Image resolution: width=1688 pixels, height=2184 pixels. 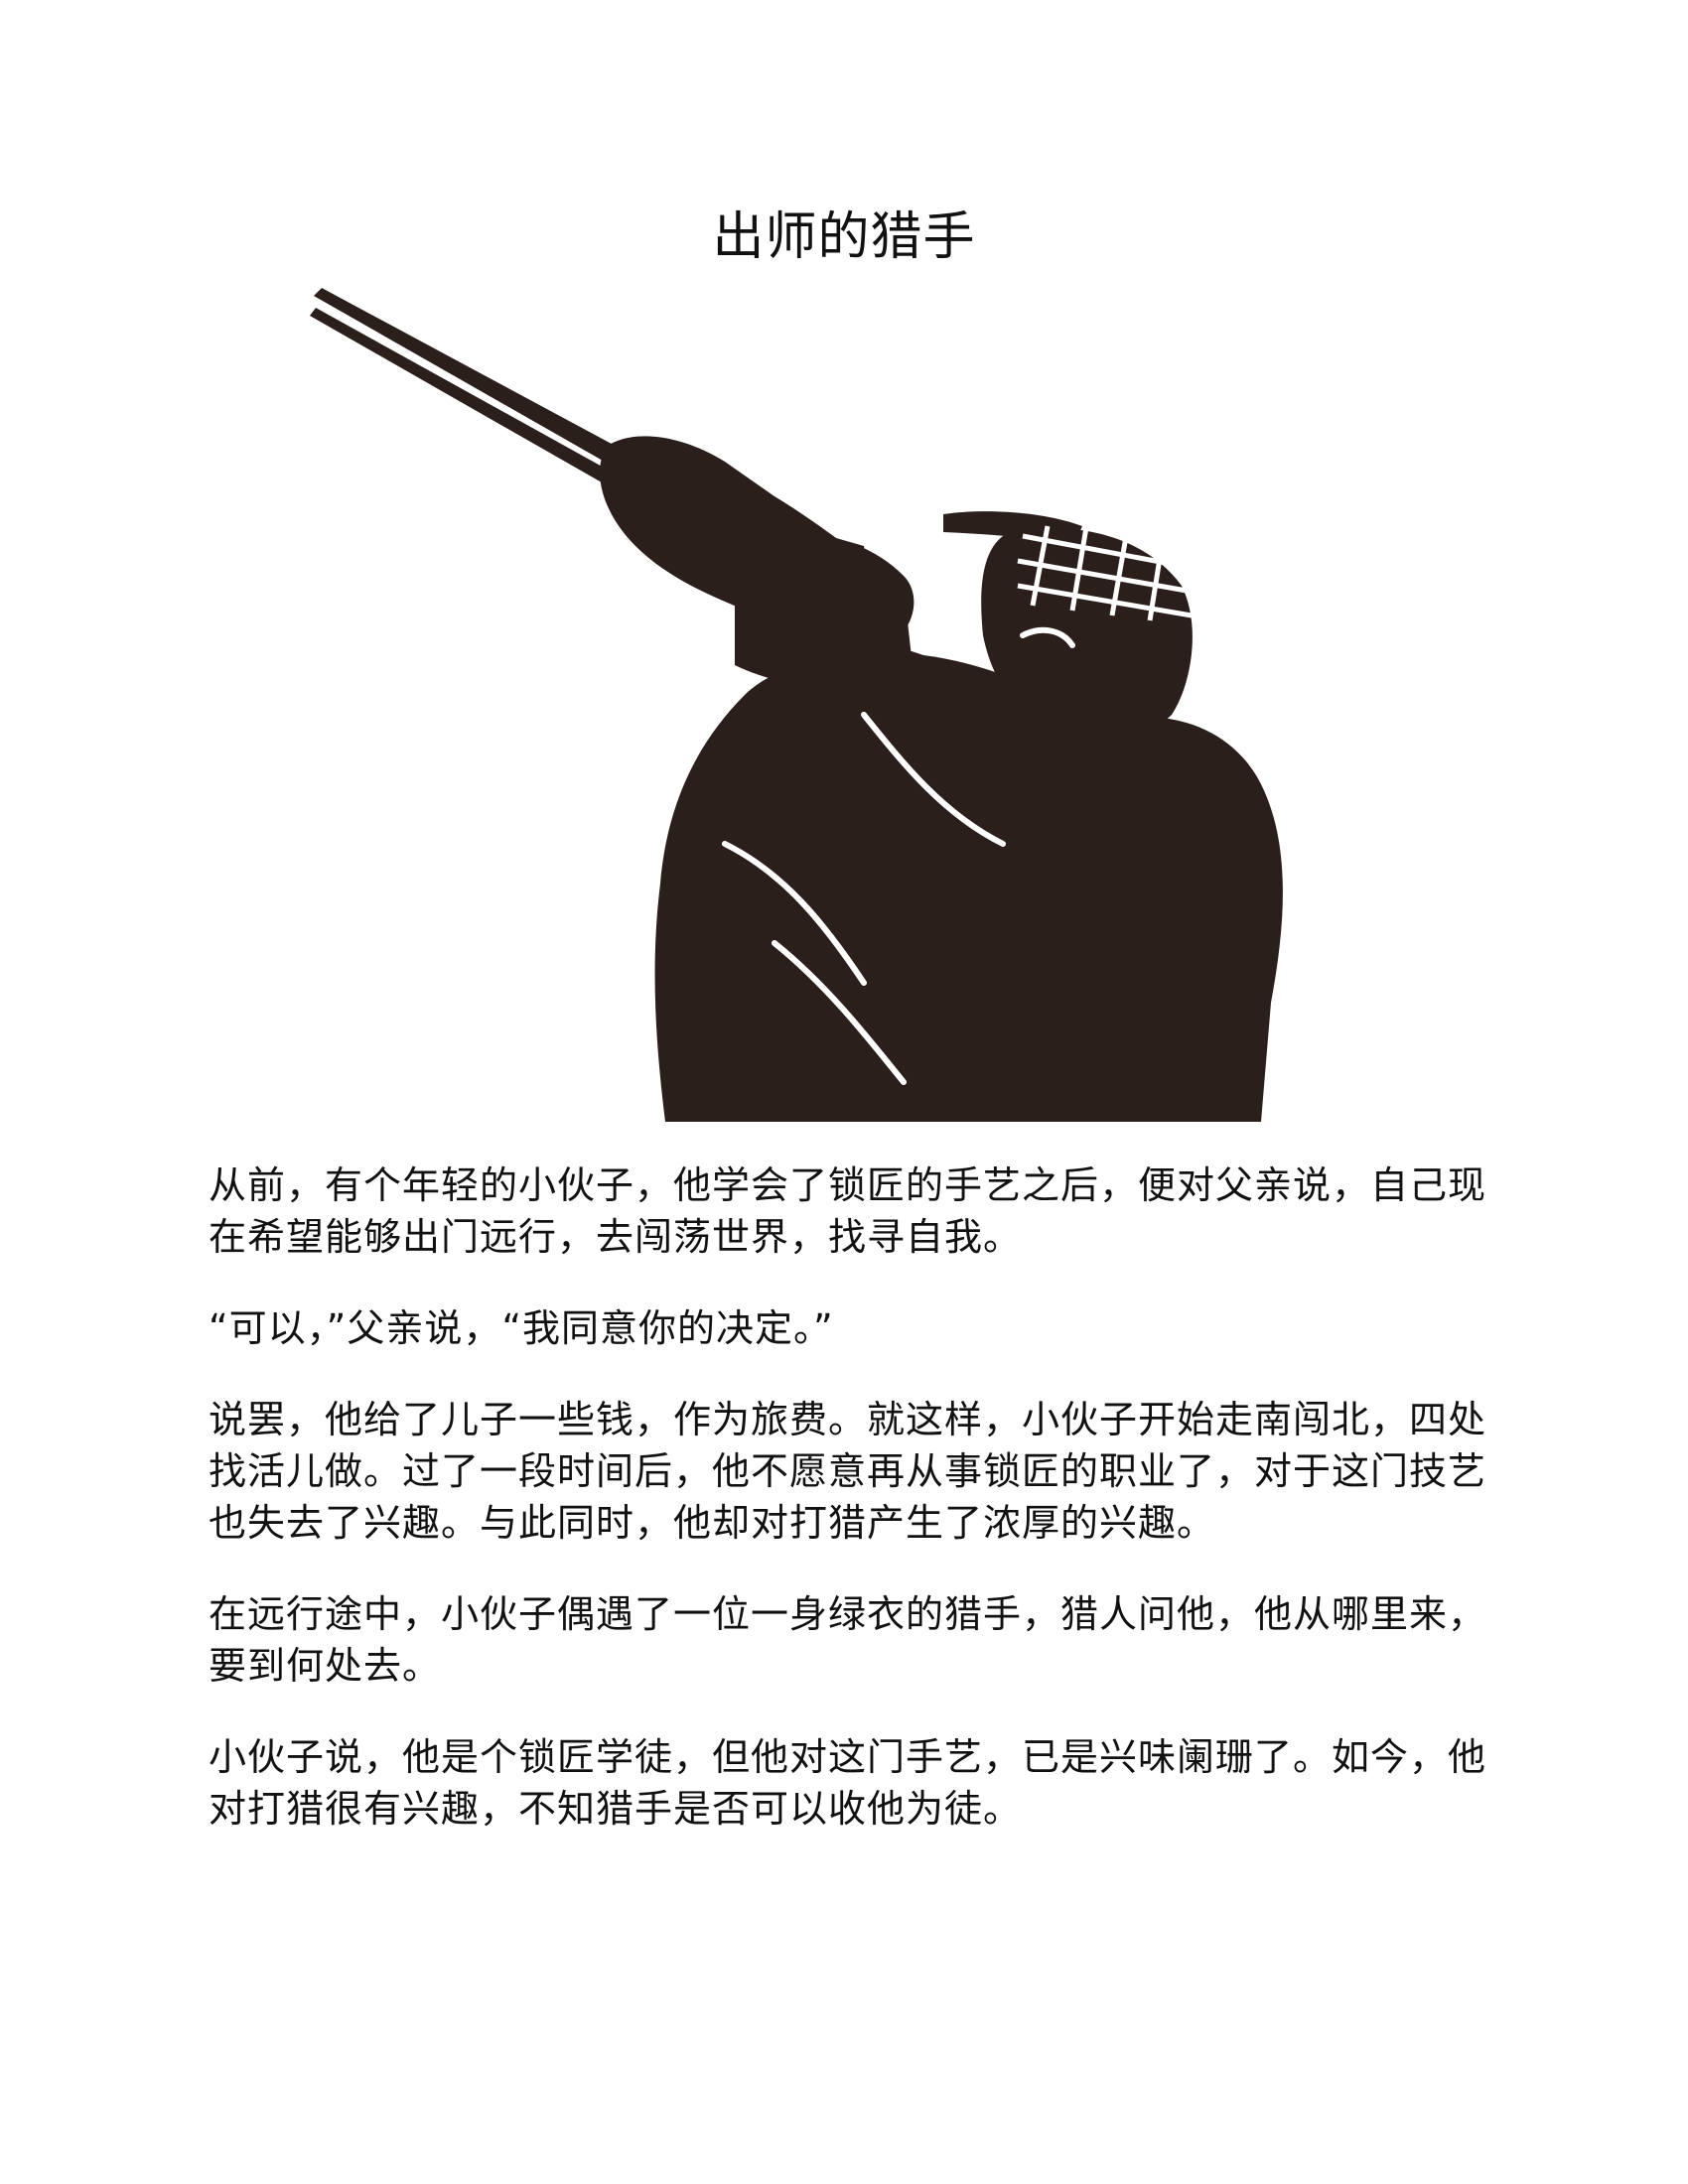 I want to click on rifle-barrel-lower, so click(x=467, y=399).